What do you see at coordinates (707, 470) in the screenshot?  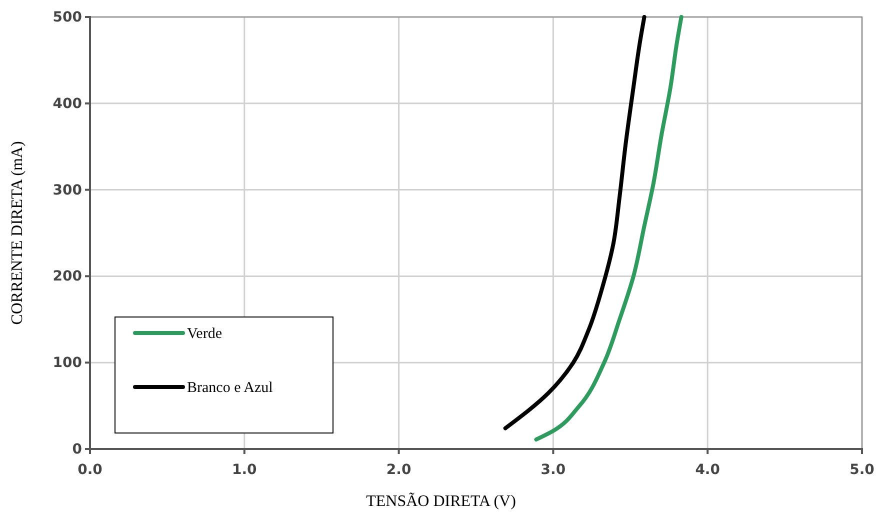 I see `x-tick-label: 4.0` at bounding box center [707, 470].